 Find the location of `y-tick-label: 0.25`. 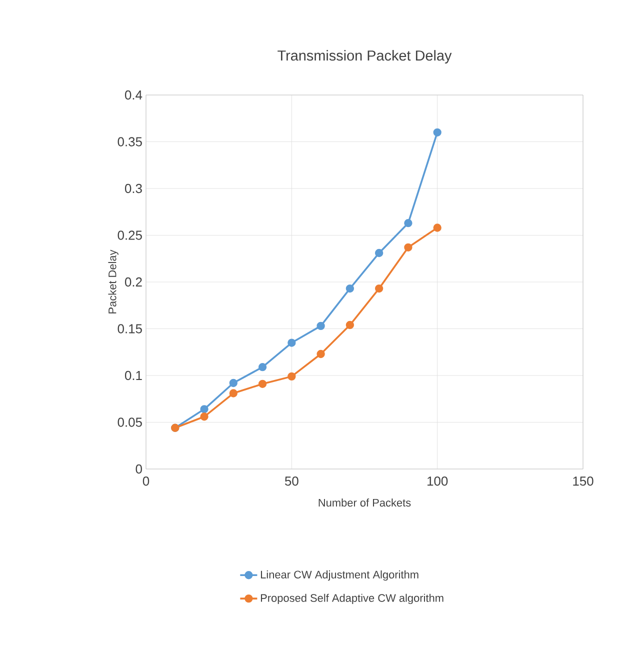

y-tick-label: 0.25 is located at coordinates (130, 235).